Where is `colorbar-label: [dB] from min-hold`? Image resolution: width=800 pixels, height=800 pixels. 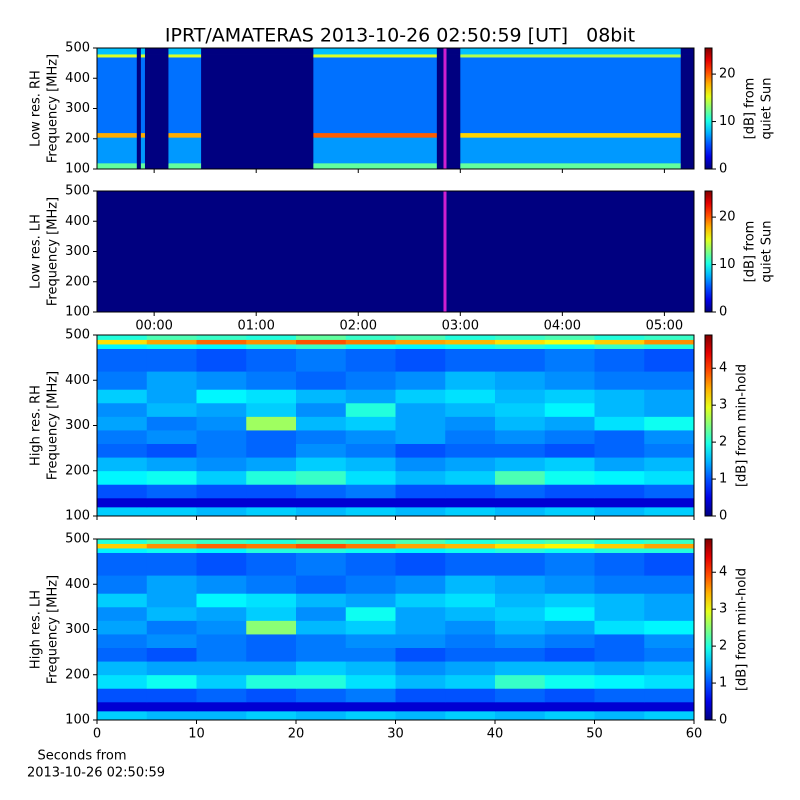
colorbar-label: [dB] from min-hold is located at coordinates (742, 629).